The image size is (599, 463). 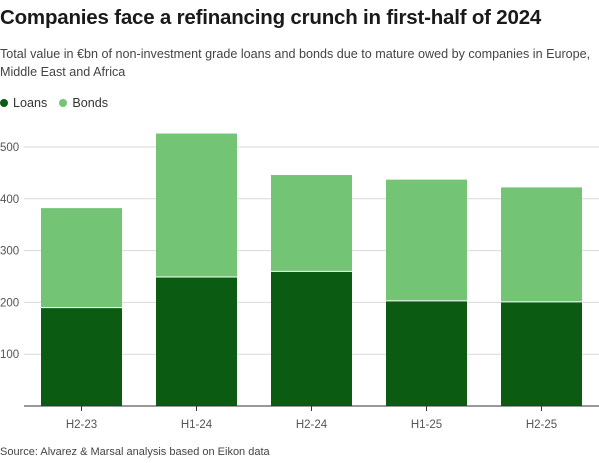 I want to click on y-tick-label-500: 500, so click(x=9, y=148).